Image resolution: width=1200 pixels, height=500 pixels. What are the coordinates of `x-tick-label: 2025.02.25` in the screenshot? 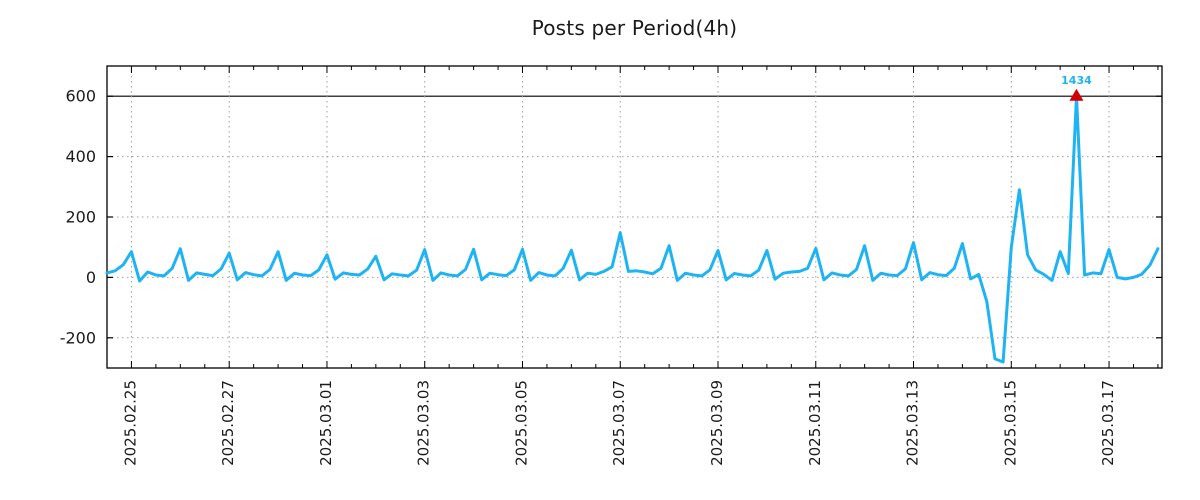 It's located at (130, 423).